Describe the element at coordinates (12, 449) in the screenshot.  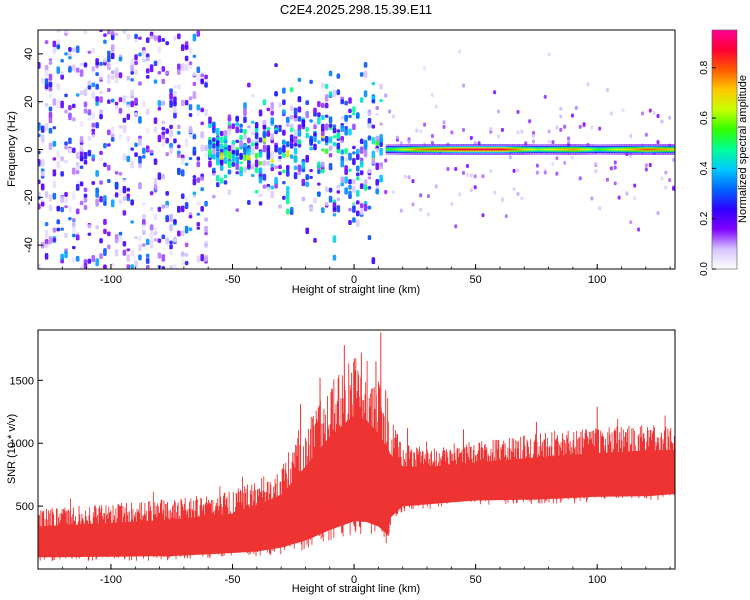
I see `snr-y-label: SNR (10 * v/v)` at that location.